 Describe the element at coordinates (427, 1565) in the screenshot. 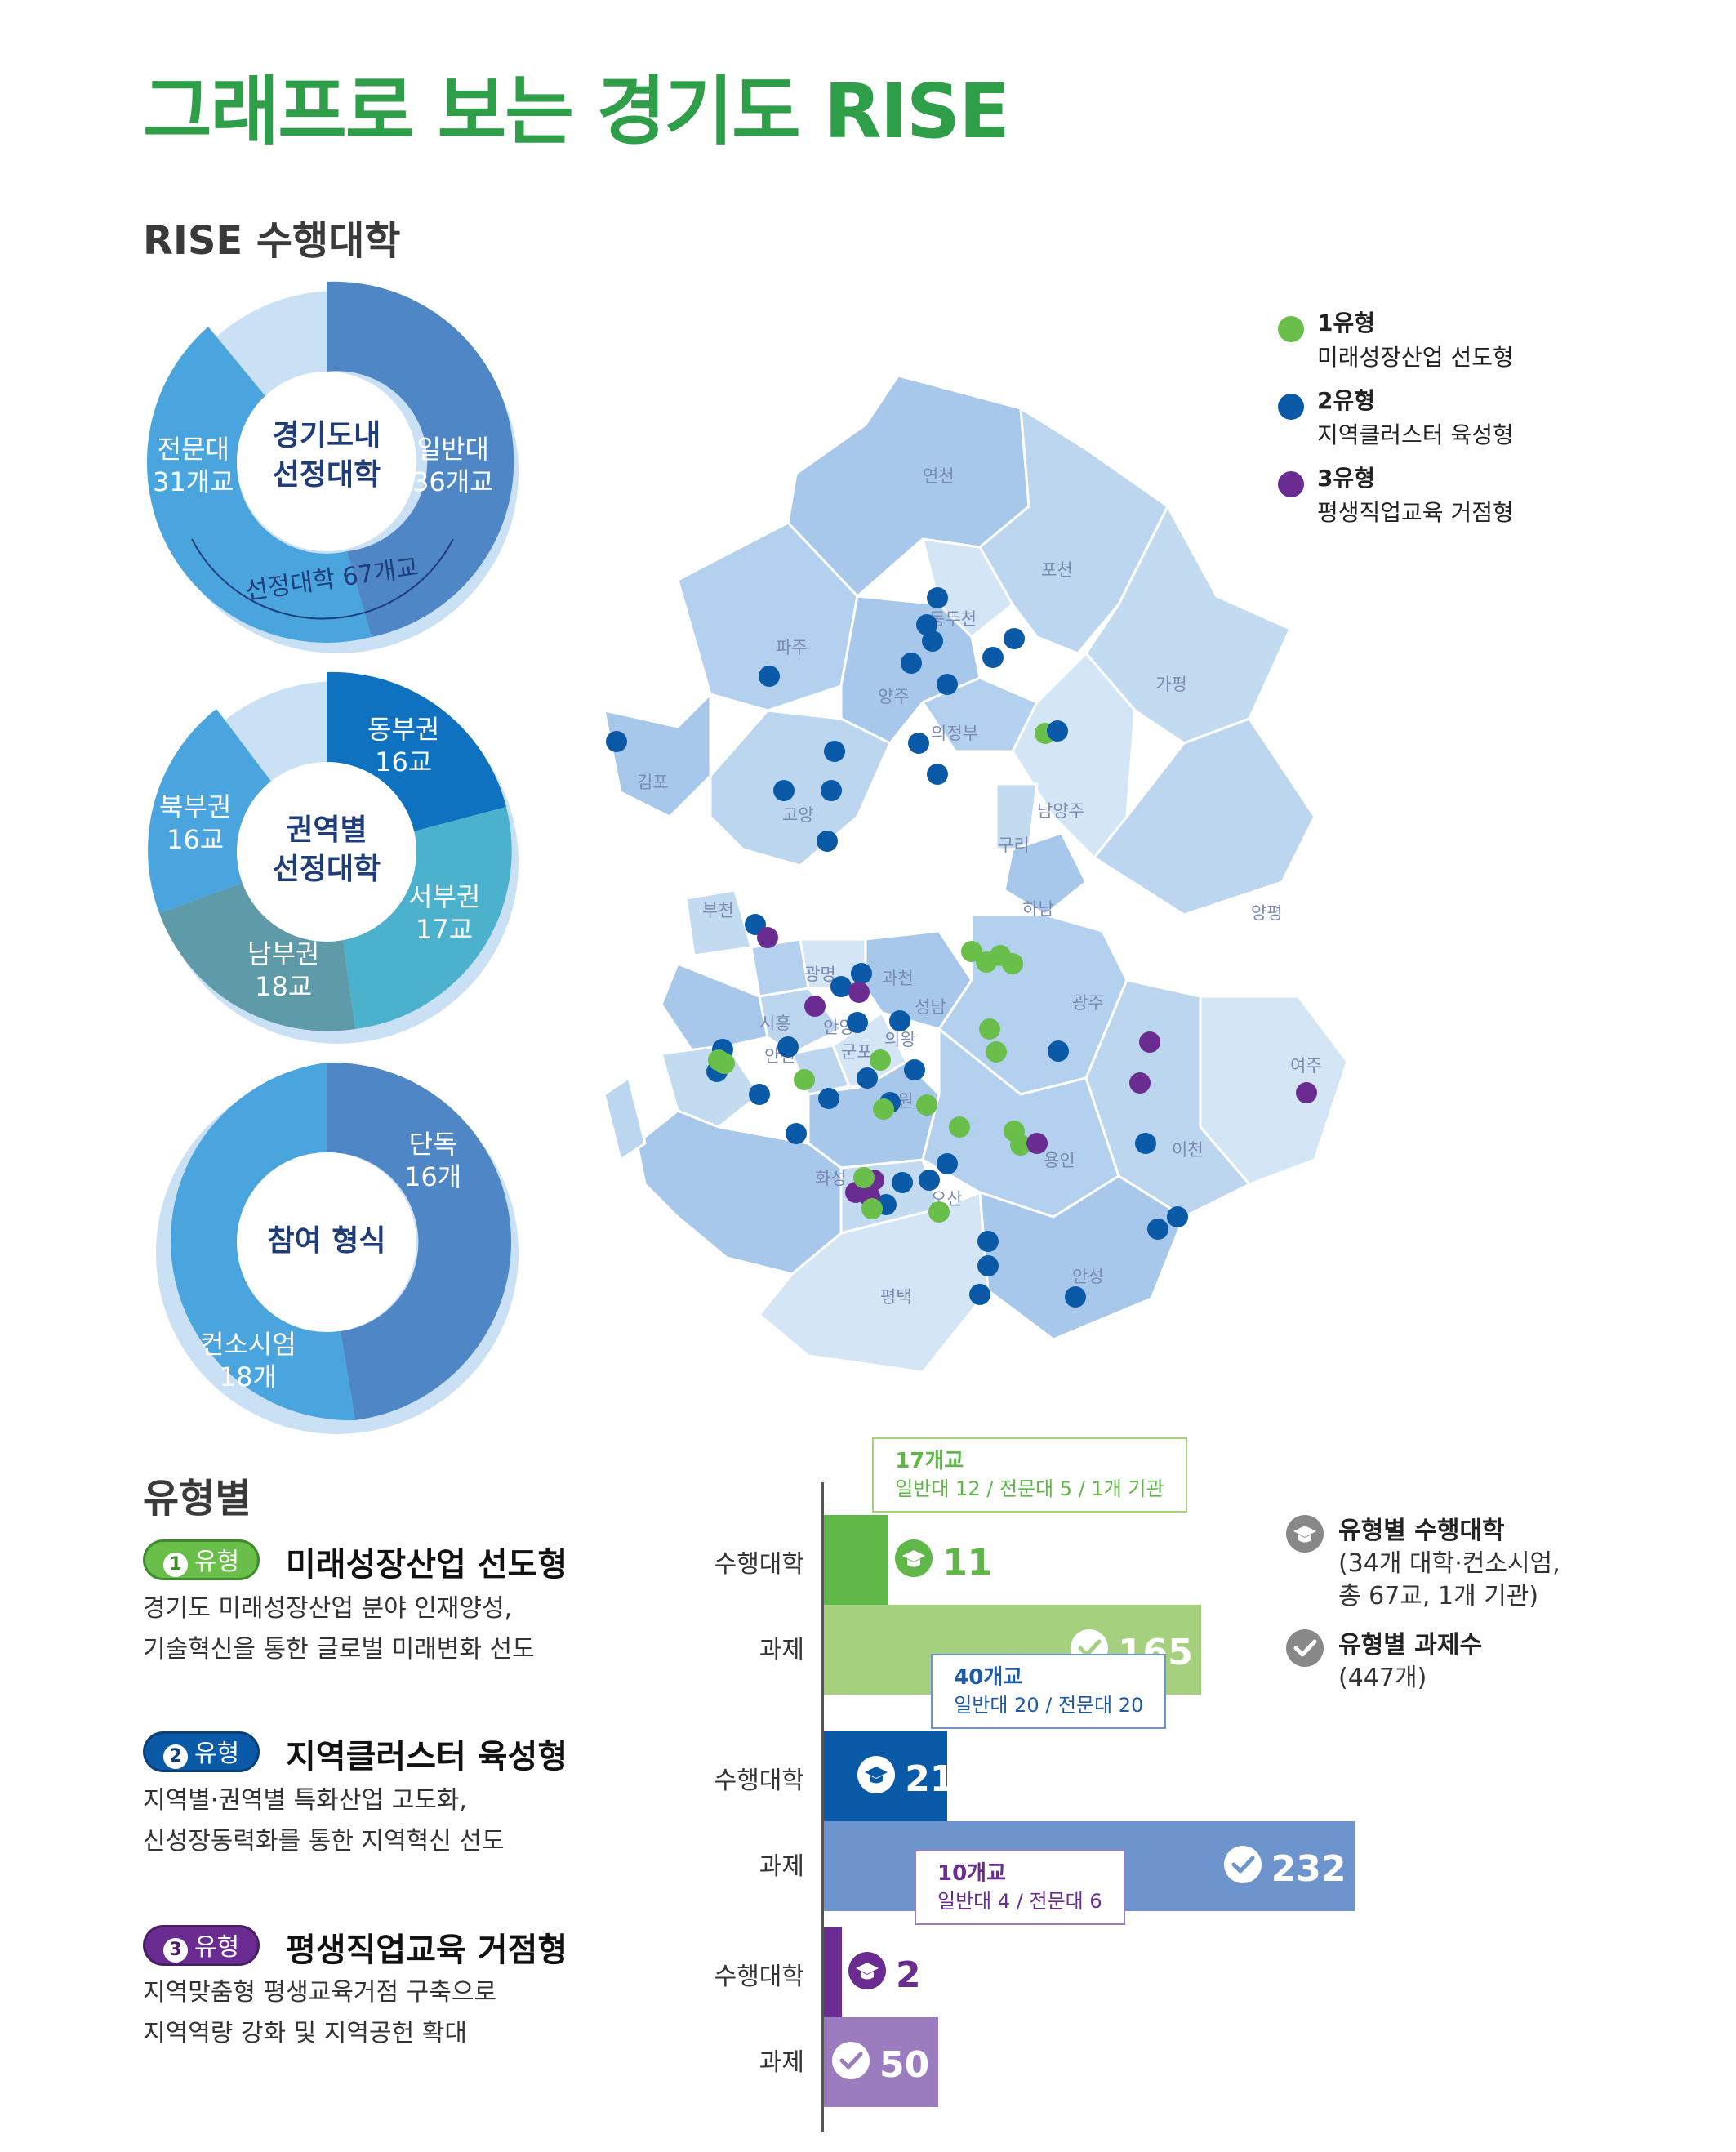

I see `type1-title: 미래성장산업 선도형` at that location.